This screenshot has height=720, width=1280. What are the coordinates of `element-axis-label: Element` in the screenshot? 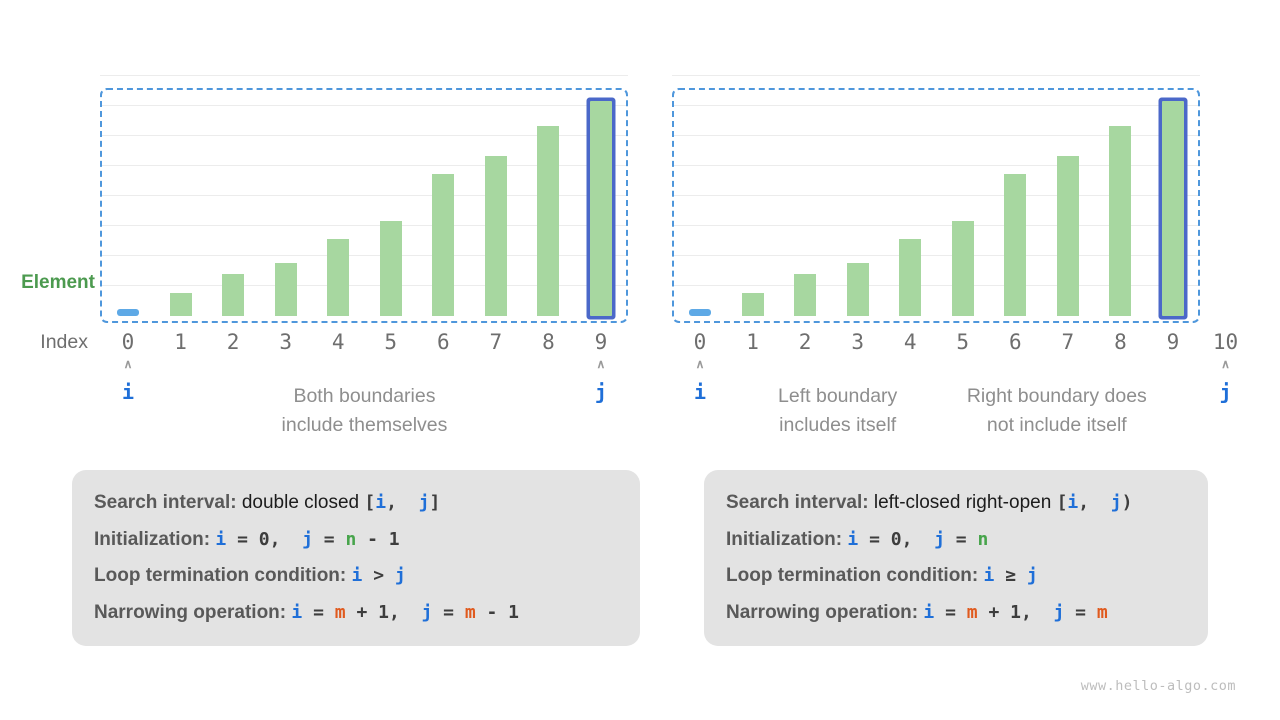 It's located at (58, 282).